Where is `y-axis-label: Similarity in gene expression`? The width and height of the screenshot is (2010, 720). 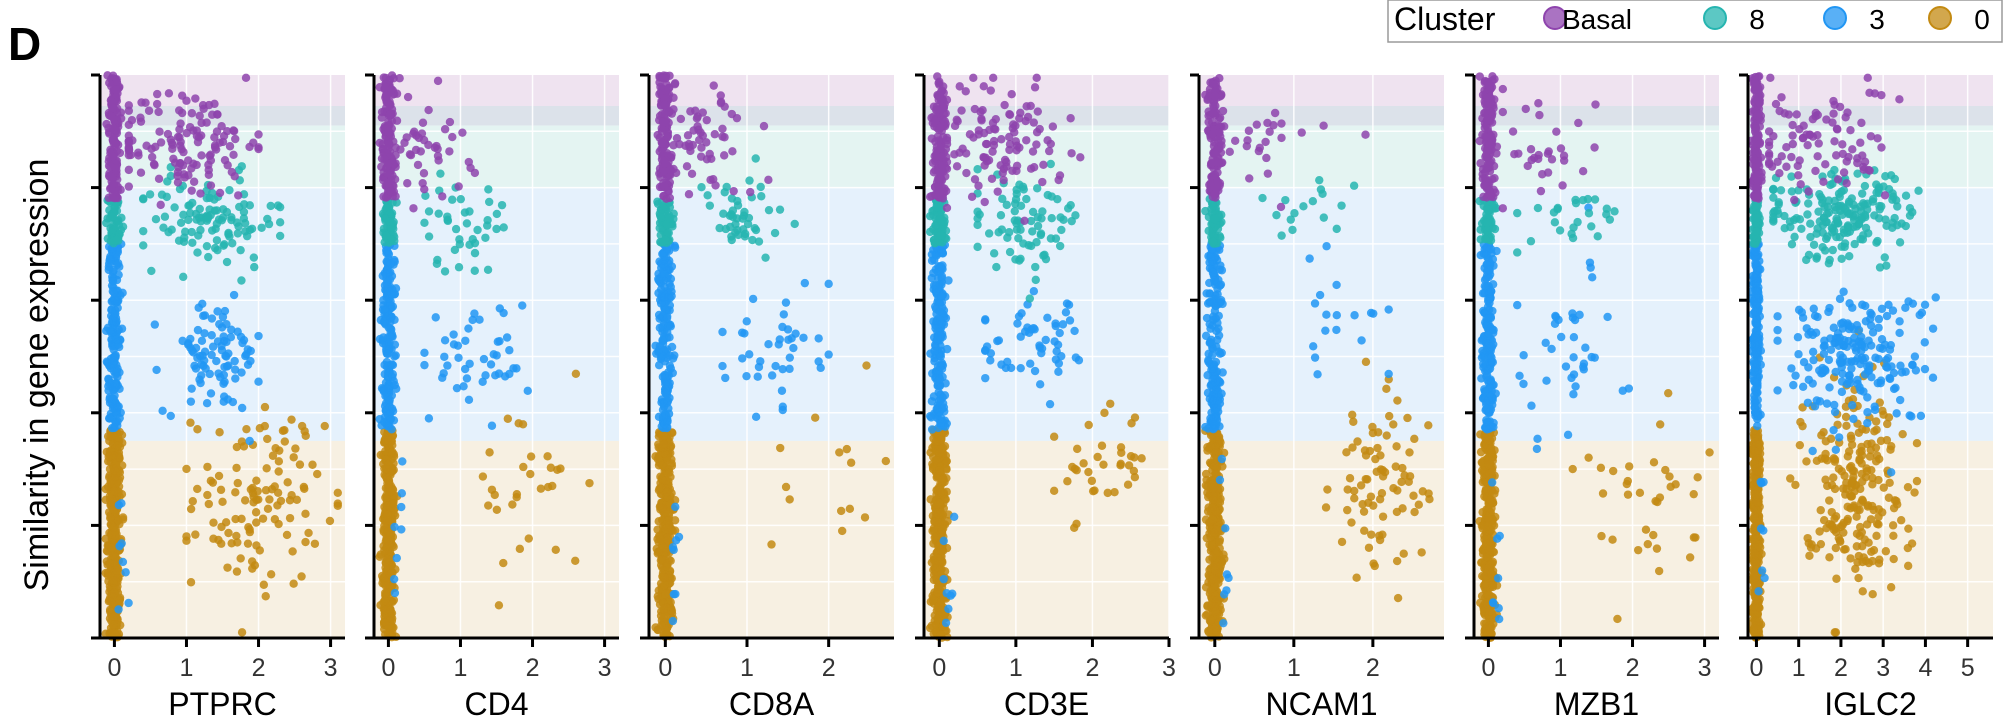
y-axis-label: Similarity in gene expression is located at coordinates (37, 375).